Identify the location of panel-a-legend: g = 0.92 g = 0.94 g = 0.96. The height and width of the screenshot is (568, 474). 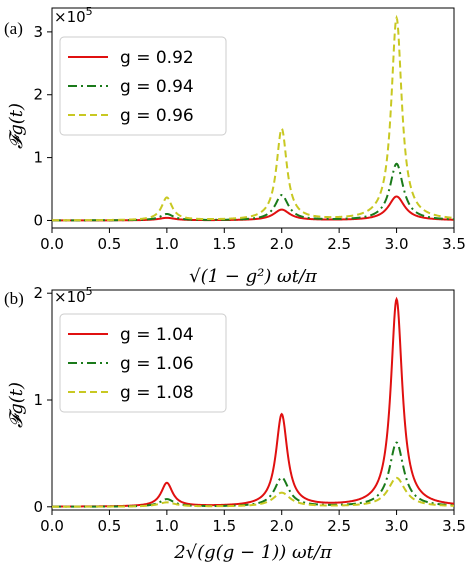
(143, 86).